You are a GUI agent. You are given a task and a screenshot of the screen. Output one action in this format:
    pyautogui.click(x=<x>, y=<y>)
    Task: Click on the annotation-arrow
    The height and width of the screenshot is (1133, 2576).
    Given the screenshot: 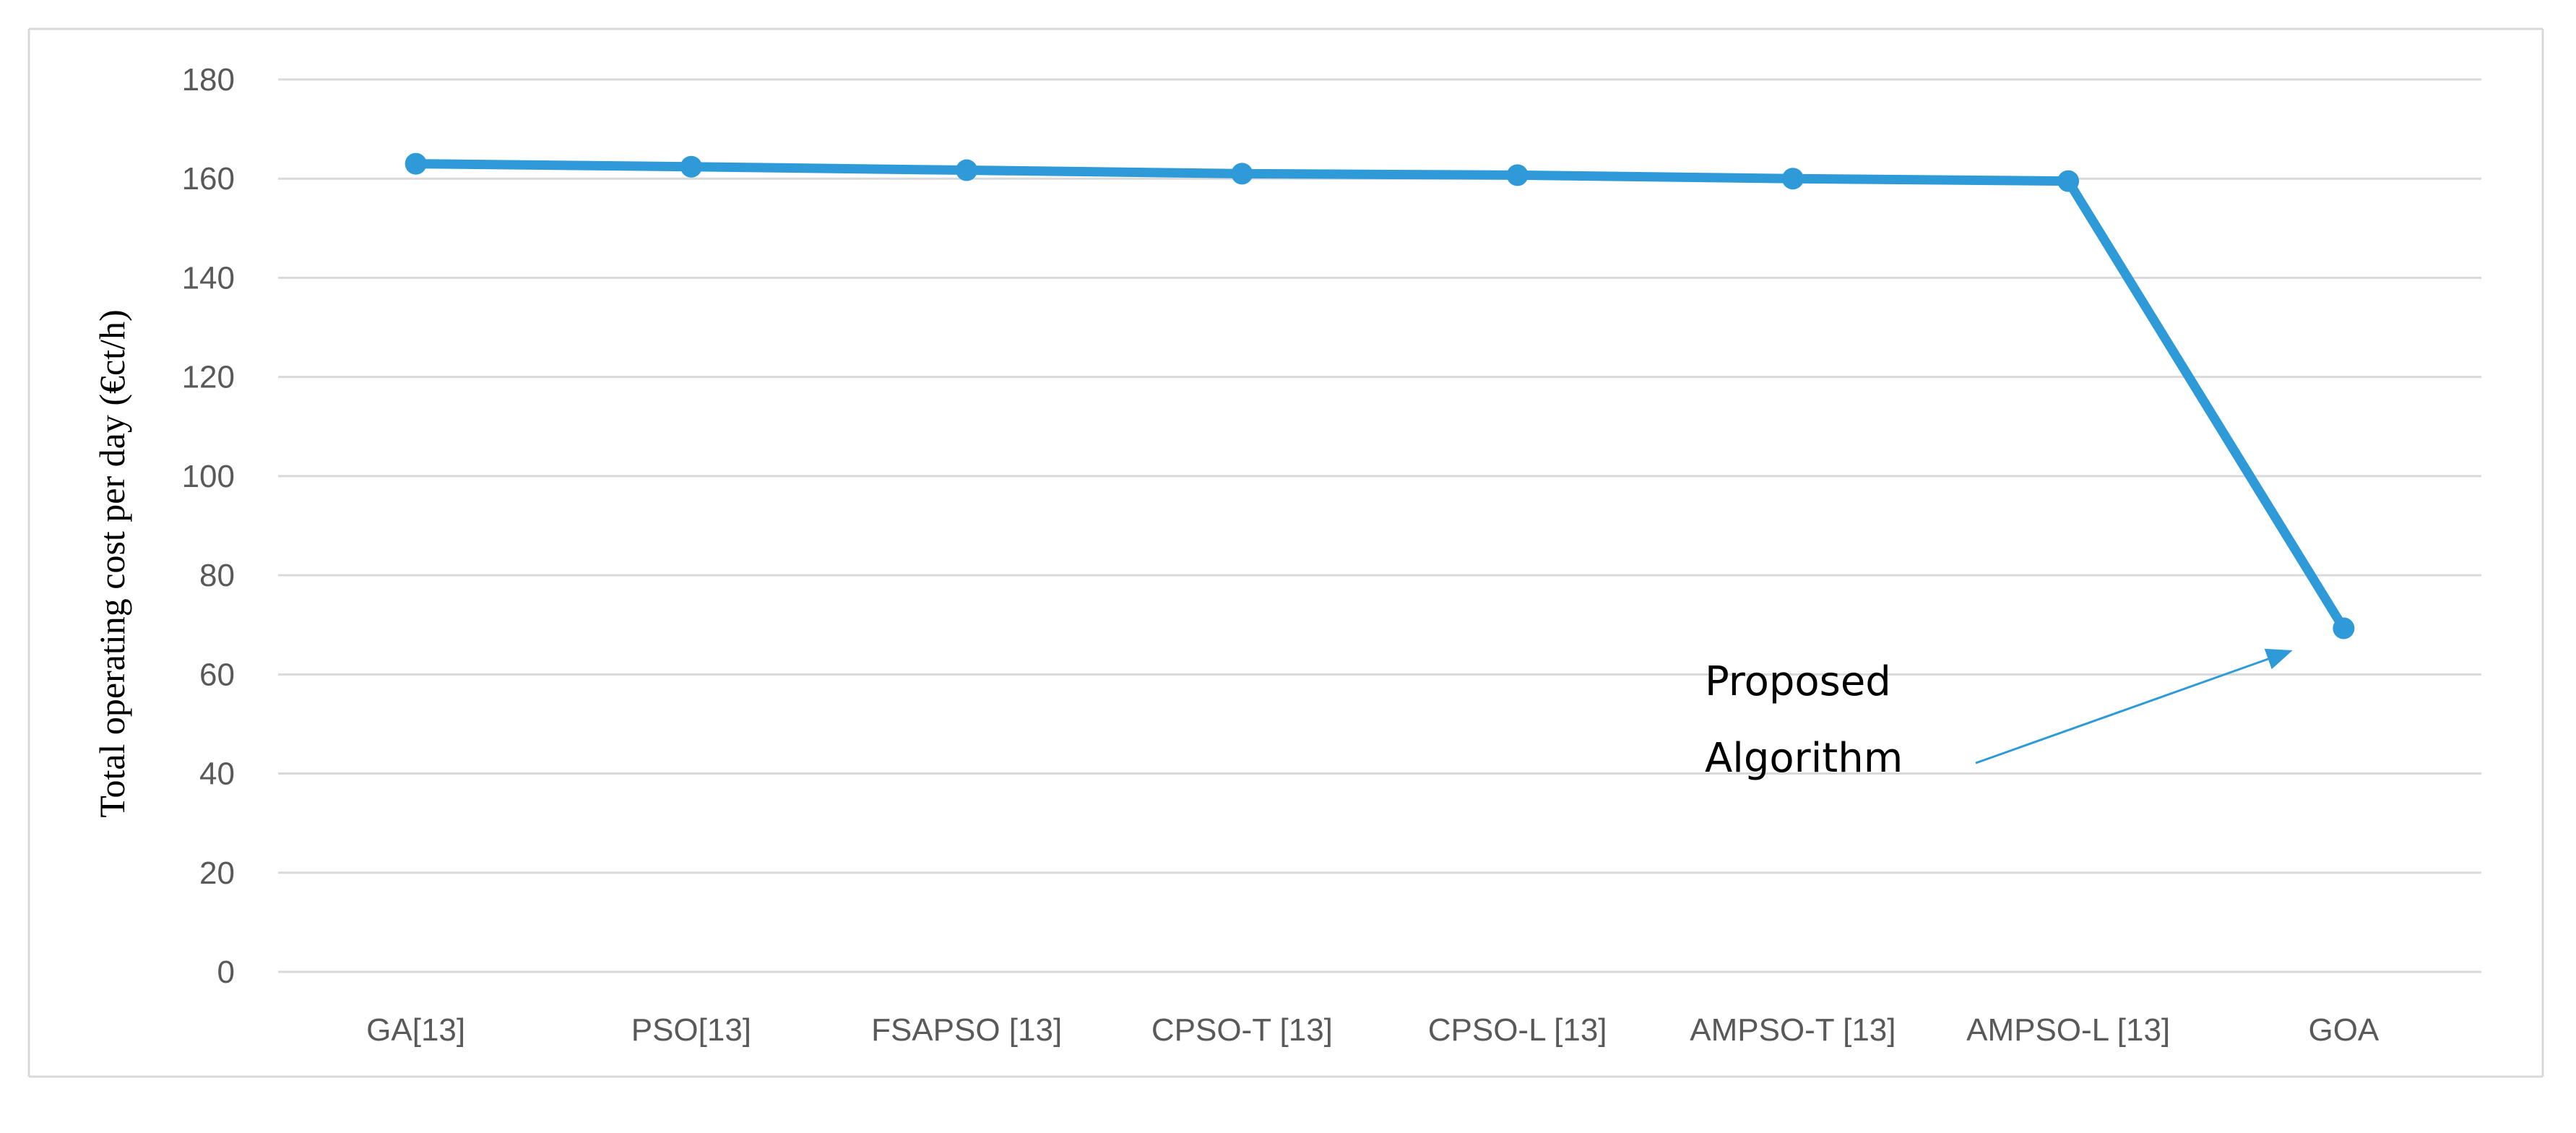 What is the action you would take?
    pyautogui.click(x=2134, y=706)
    